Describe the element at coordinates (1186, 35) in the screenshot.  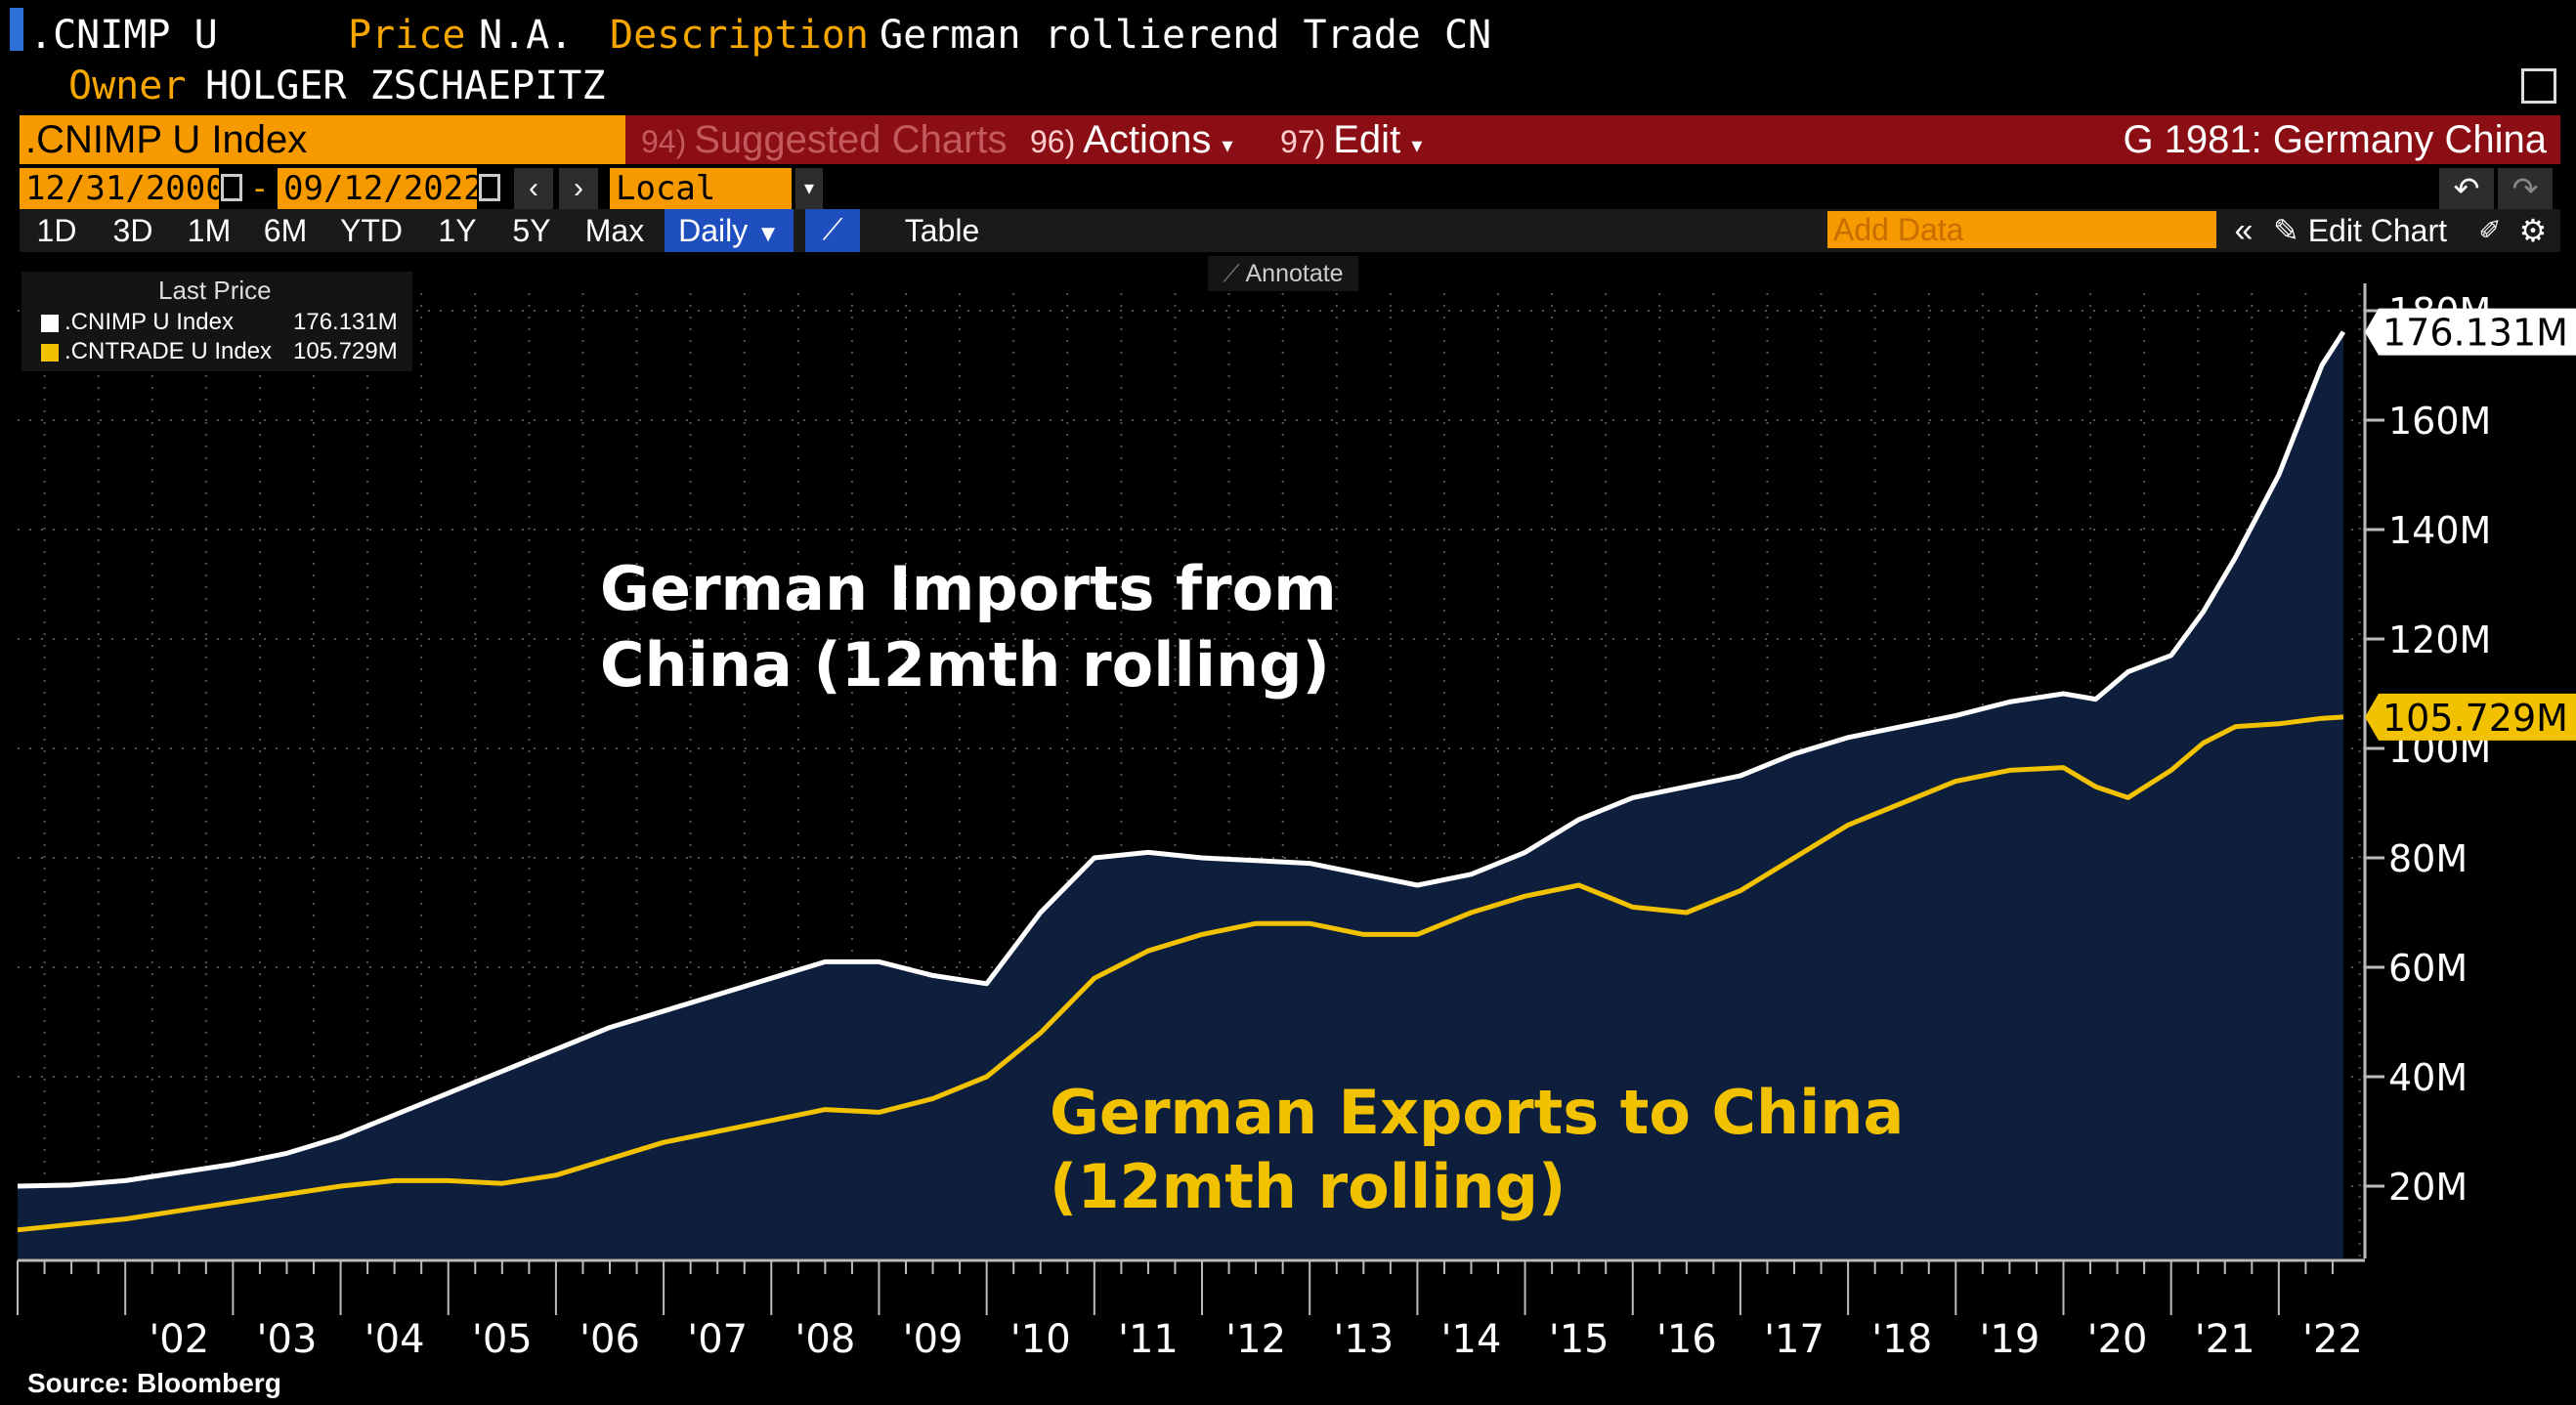
I see `header-description-value: German rollierend Trade CN` at that location.